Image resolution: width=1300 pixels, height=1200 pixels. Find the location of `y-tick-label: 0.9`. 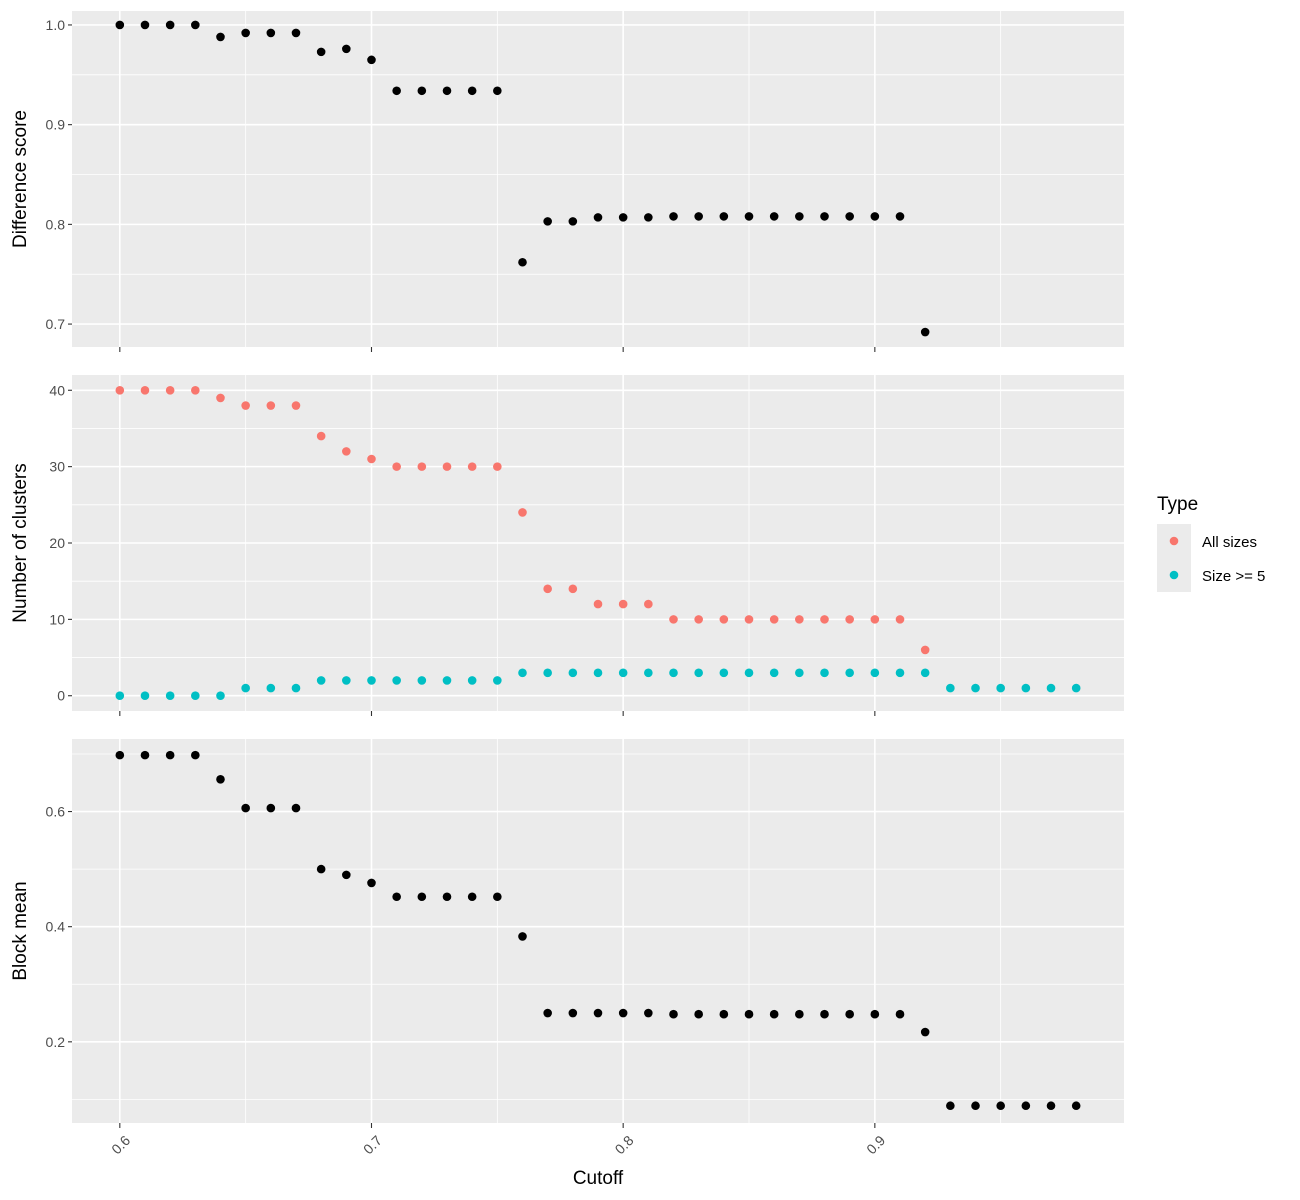

y-tick-label: 0.9 is located at coordinates (56, 125).